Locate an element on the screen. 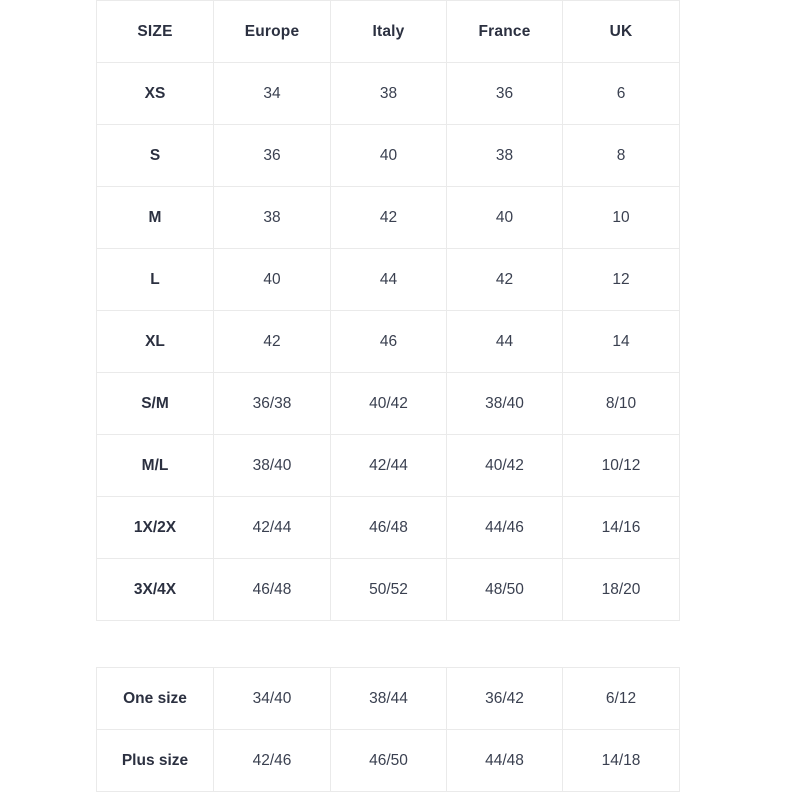  row-label-m-l: M/L is located at coordinates (155, 465).